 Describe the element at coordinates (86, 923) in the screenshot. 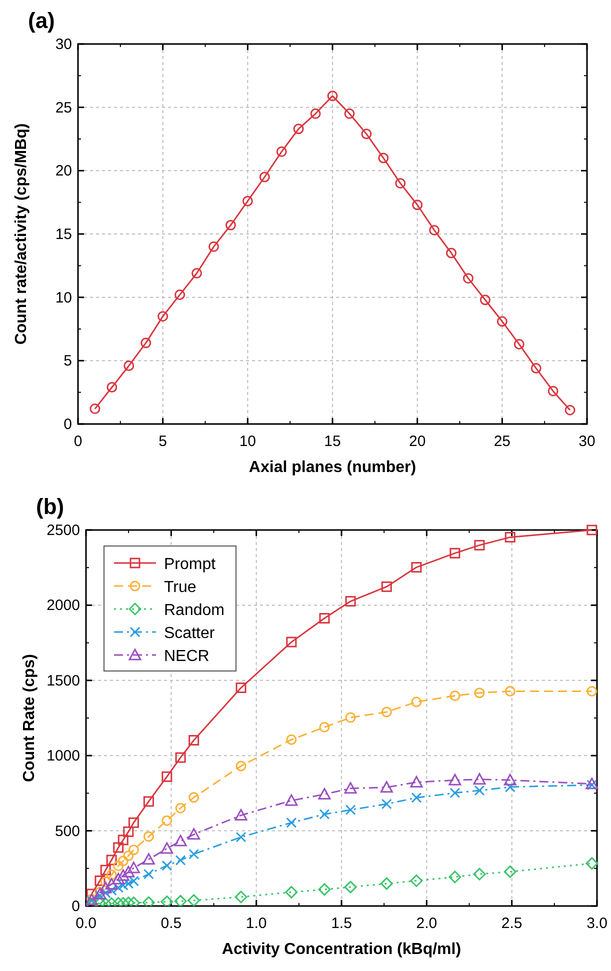

I see `x-tick-label: 0.0` at that location.